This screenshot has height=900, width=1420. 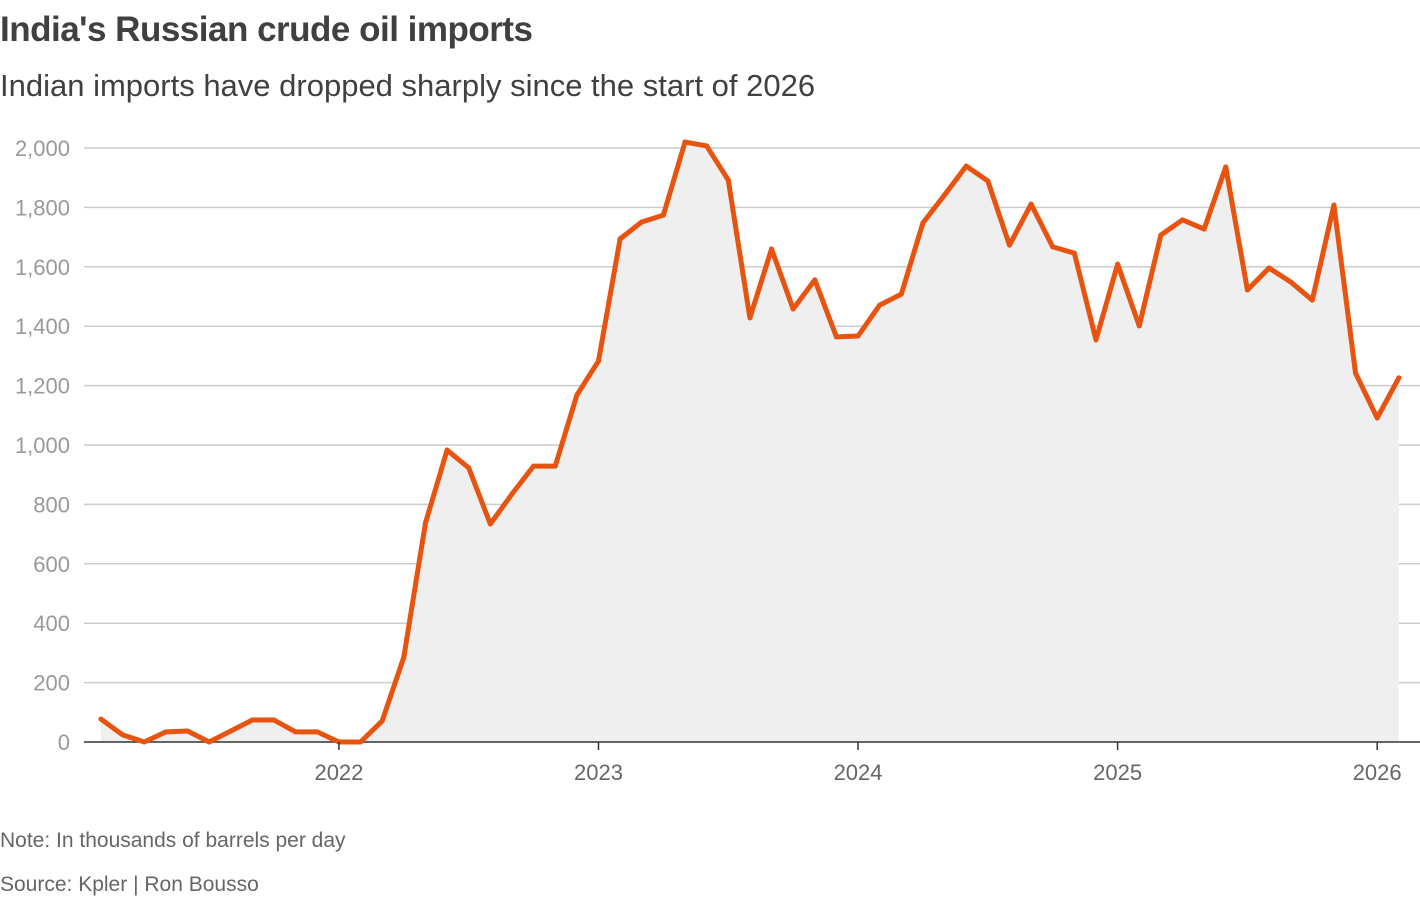 What do you see at coordinates (858, 772) in the screenshot?
I see `x-tick-label: 2024` at bounding box center [858, 772].